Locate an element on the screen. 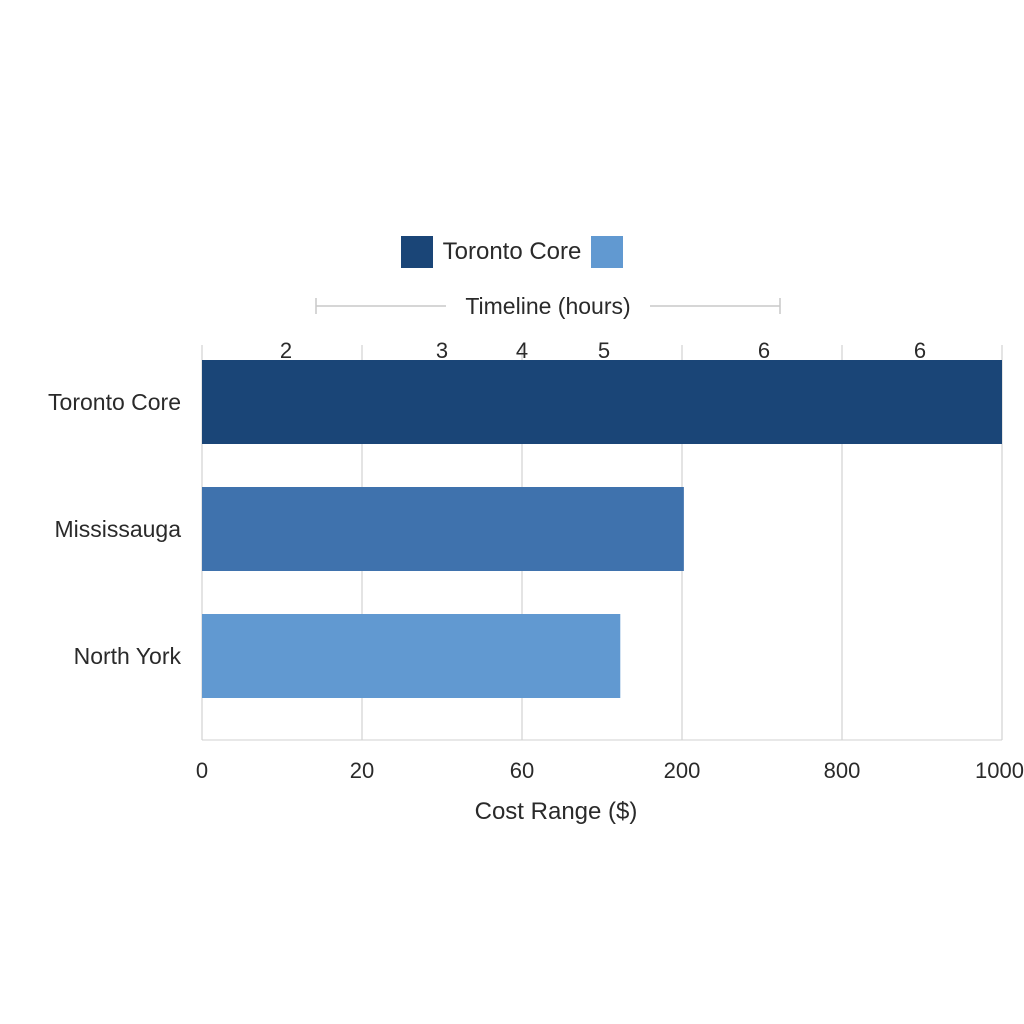  legend-swatch-toronto-core is located at coordinates (416, 252).